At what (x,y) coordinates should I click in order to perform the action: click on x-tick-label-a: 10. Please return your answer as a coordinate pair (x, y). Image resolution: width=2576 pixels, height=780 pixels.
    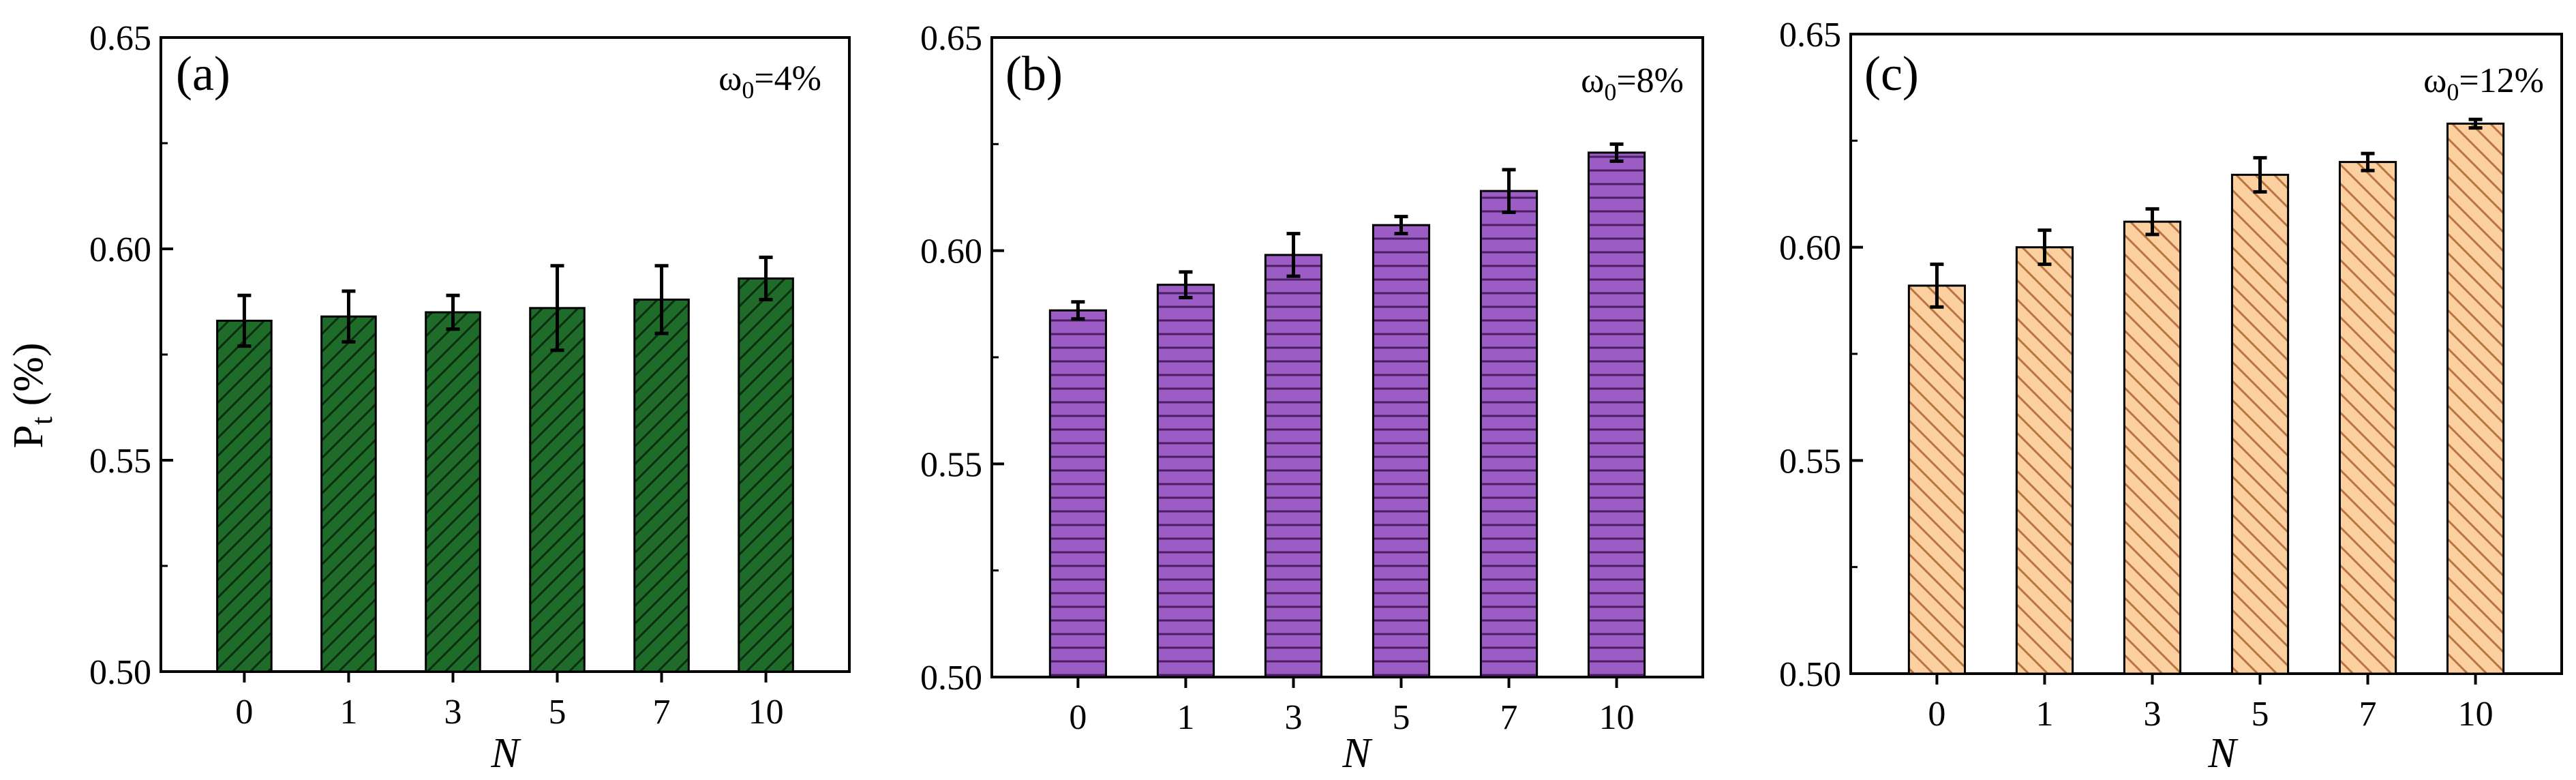
    Looking at the image, I should click on (766, 712).